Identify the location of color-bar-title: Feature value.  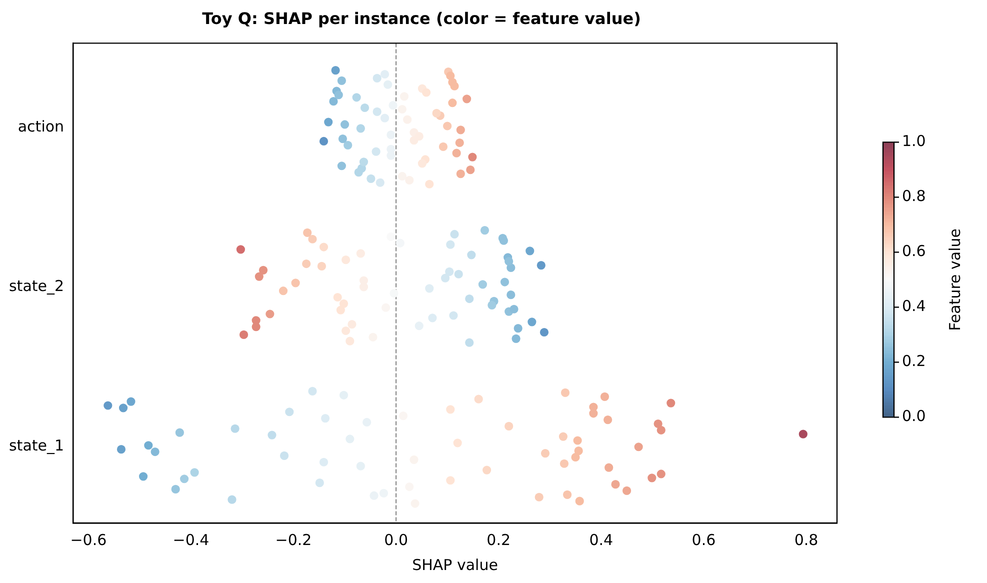
(955, 279).